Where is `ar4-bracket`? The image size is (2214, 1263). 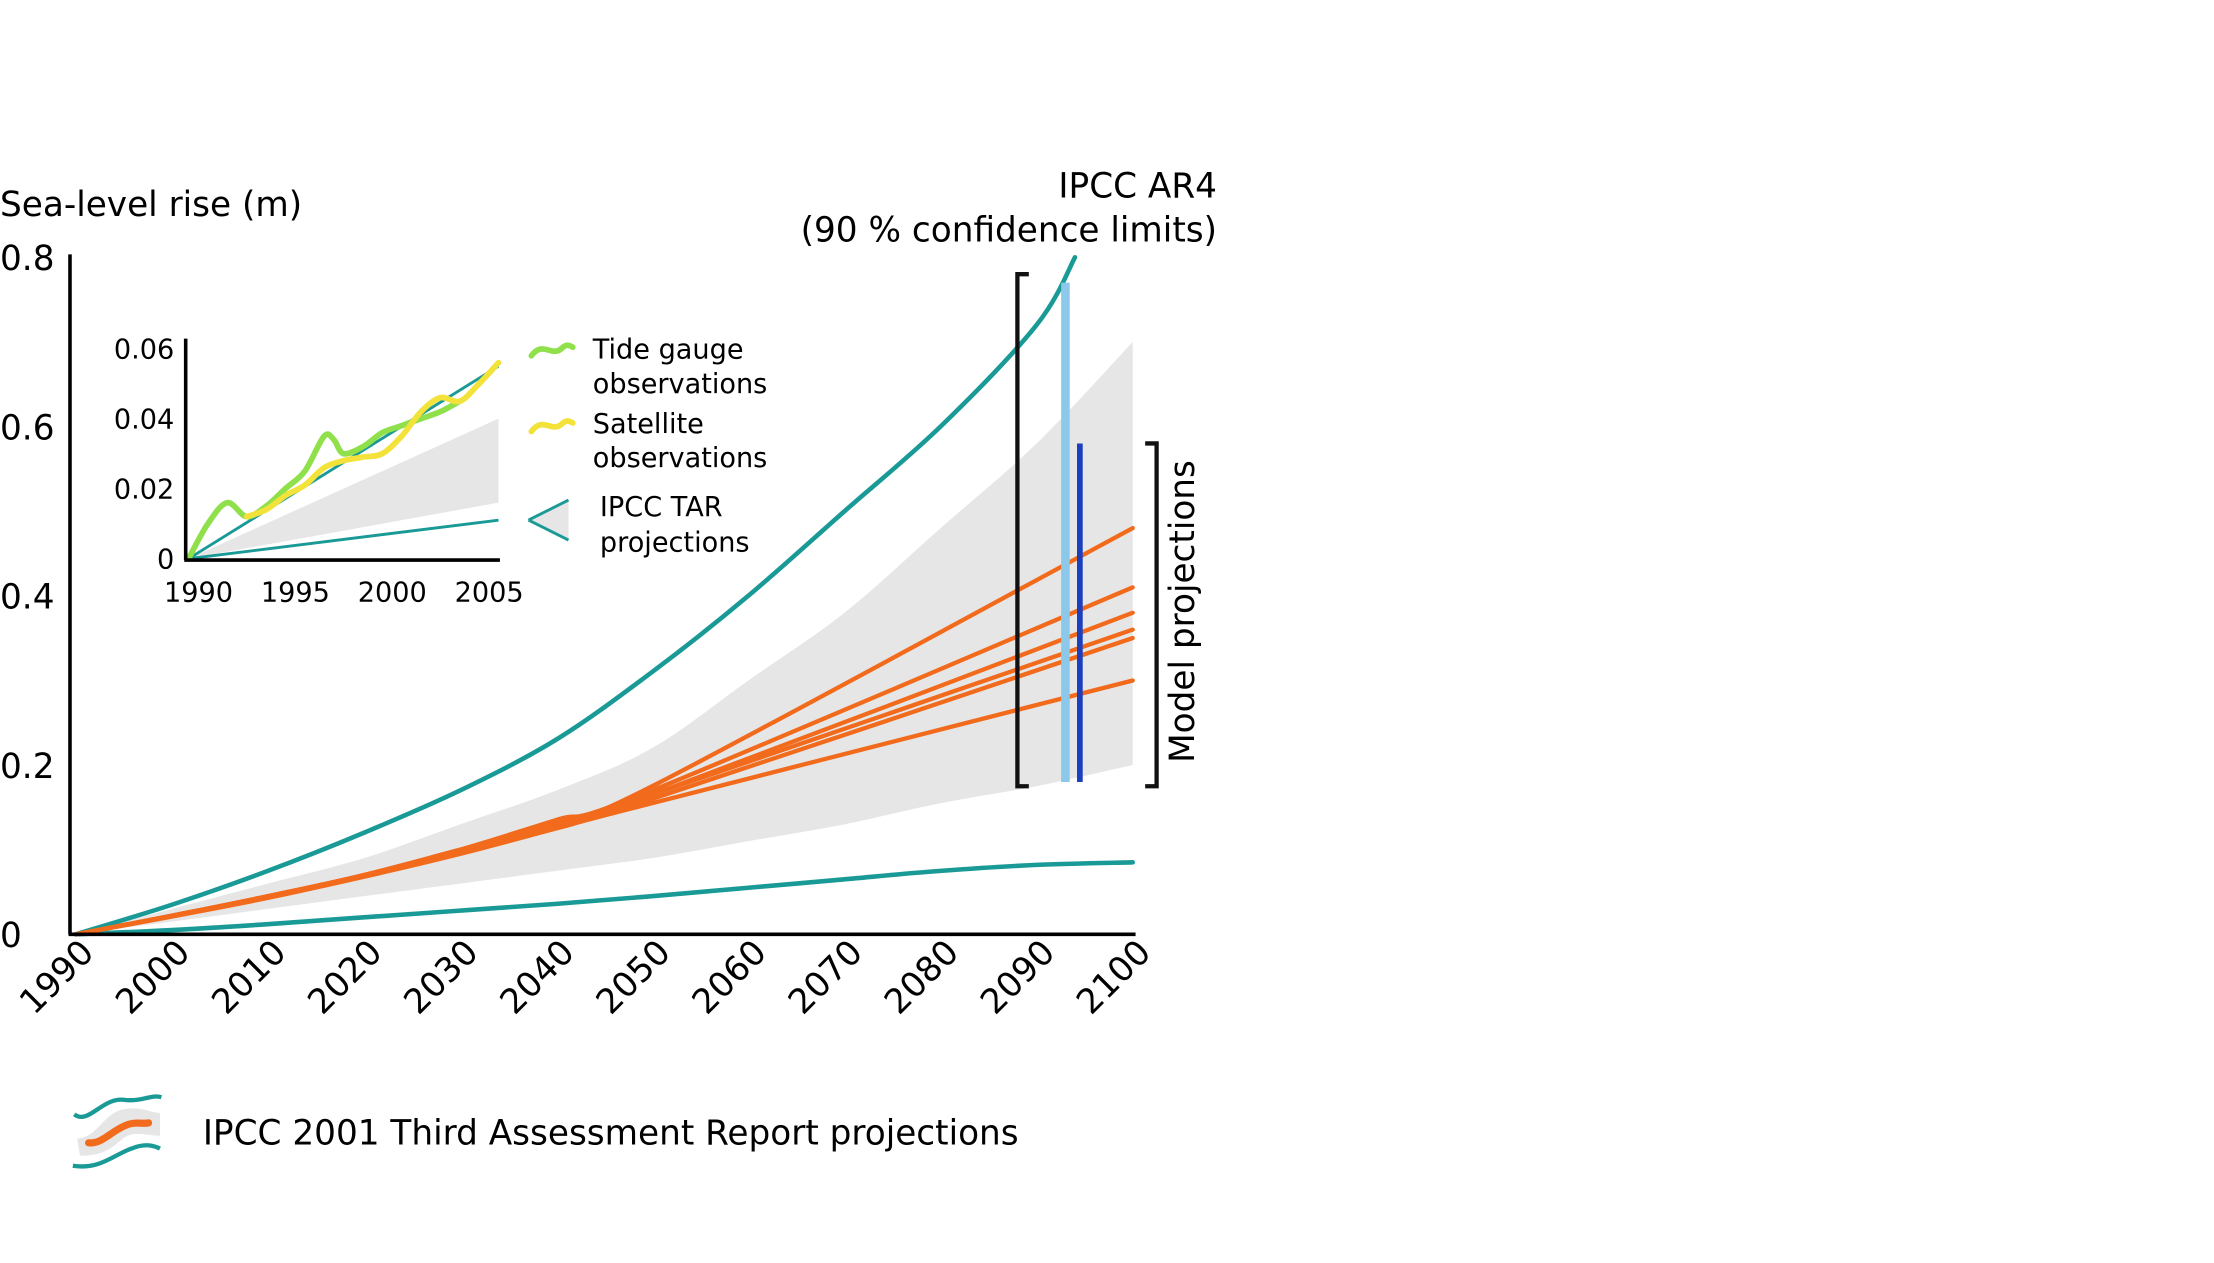
ar4-bracket is located at coordinates (1022, 530).